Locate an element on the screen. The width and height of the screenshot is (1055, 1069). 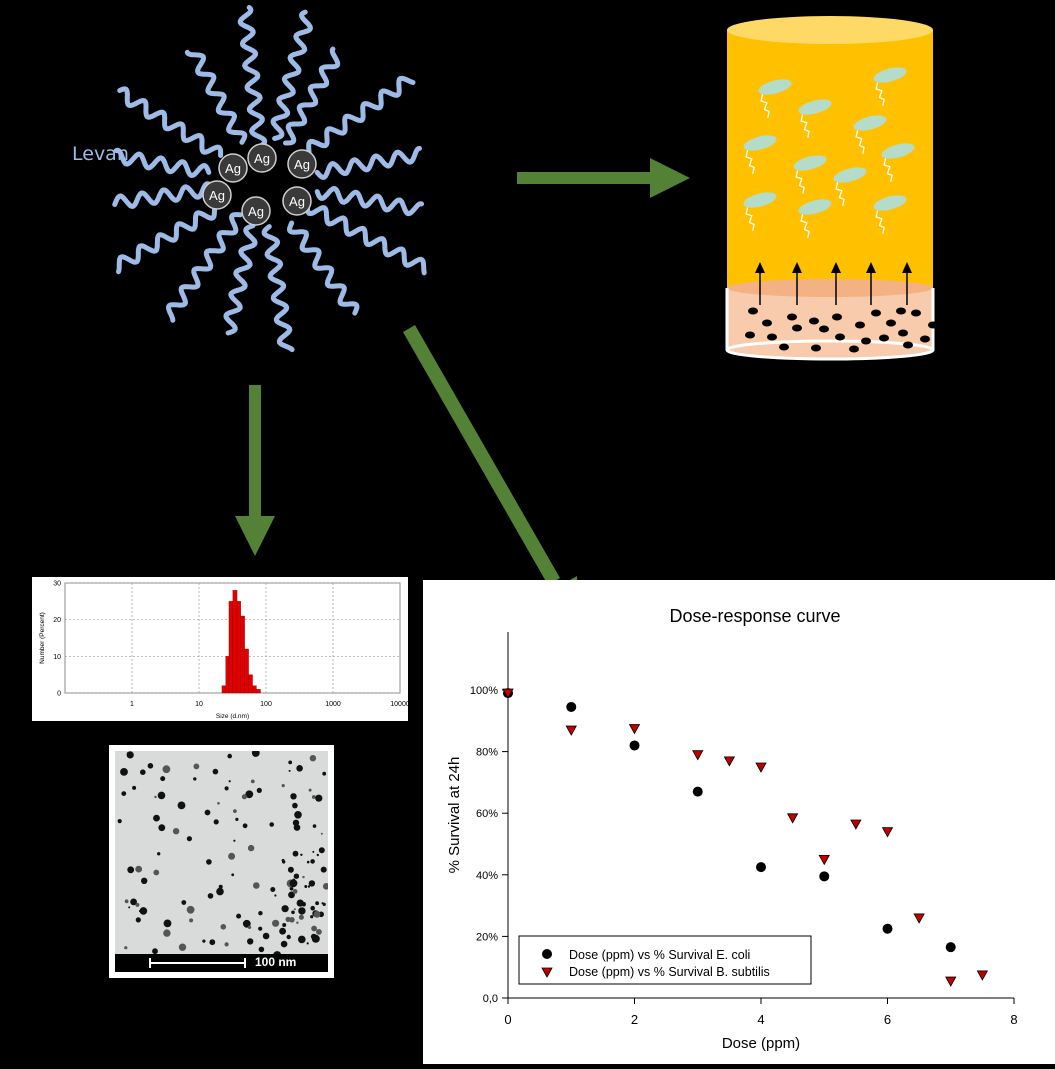
tem-image-panel: 100 nm is located at coordinates (221, 861).